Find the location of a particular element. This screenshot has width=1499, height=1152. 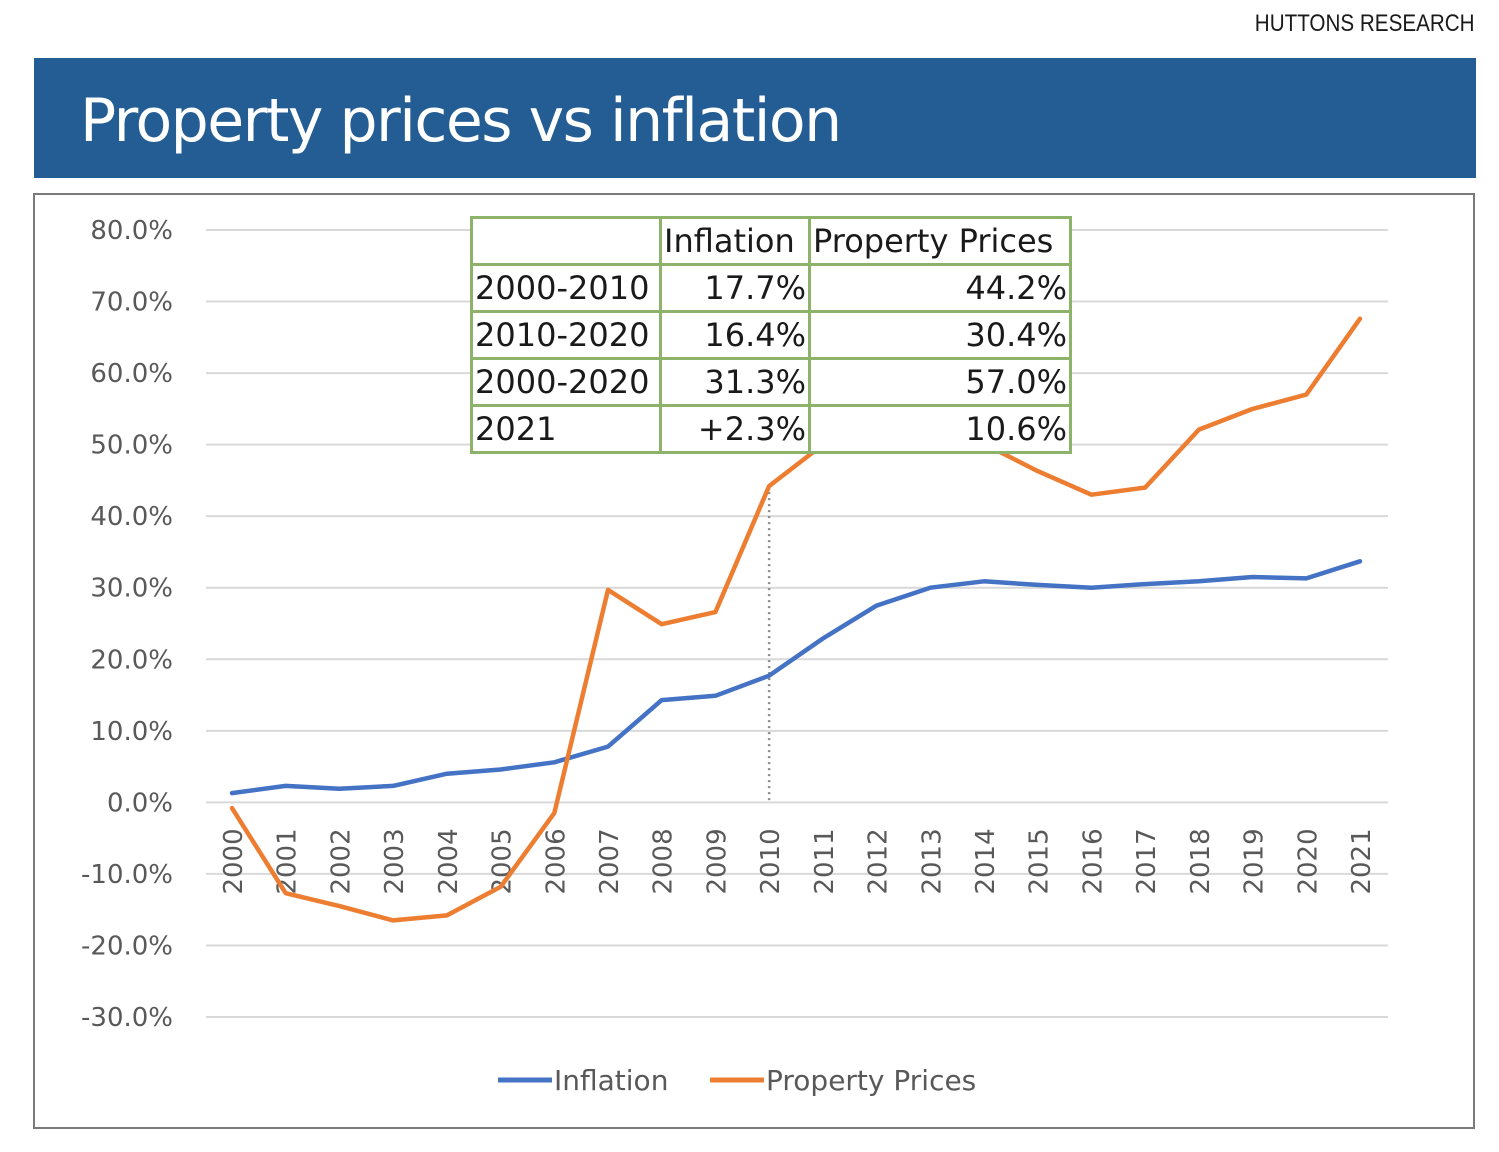

x-tick-label: 2013 is located at coordinates (932, 861).